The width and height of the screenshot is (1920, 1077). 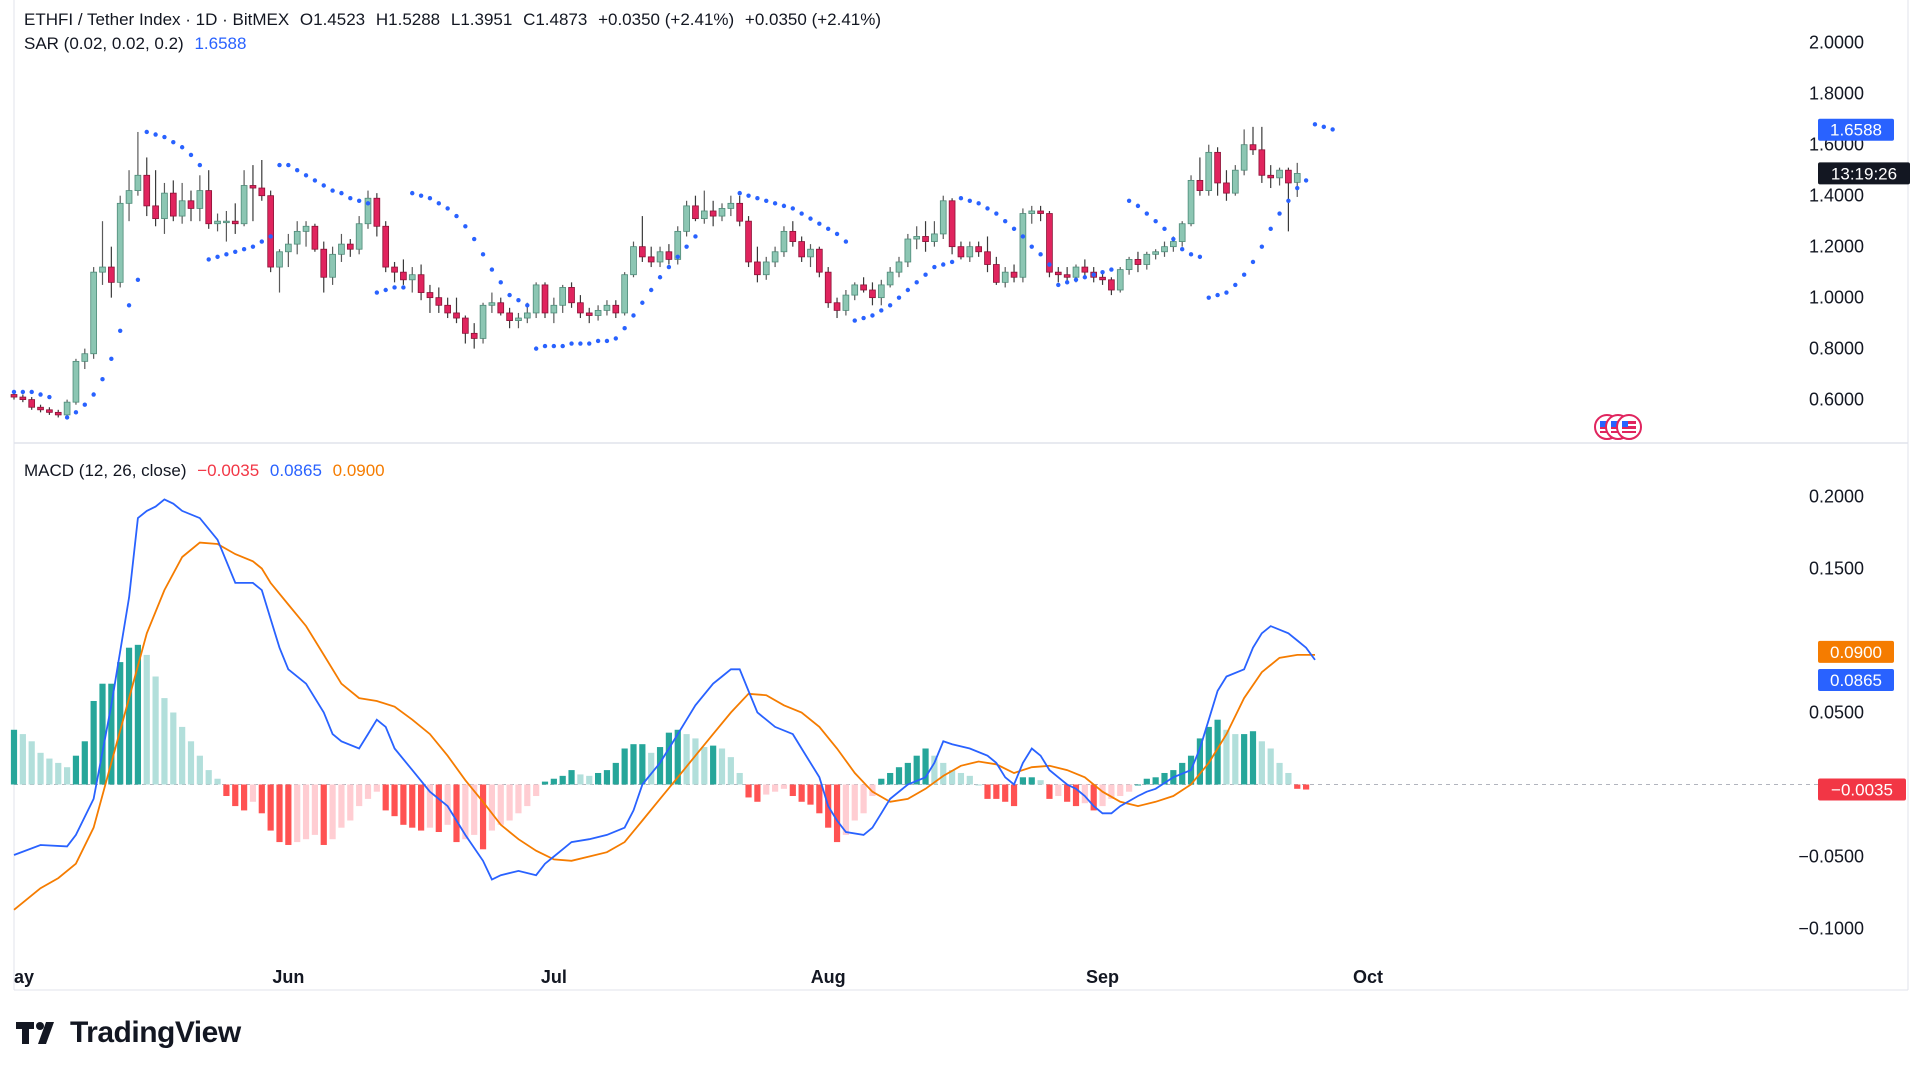 I want to click on countdown-badge-bg, so click(x=1864, y=173).